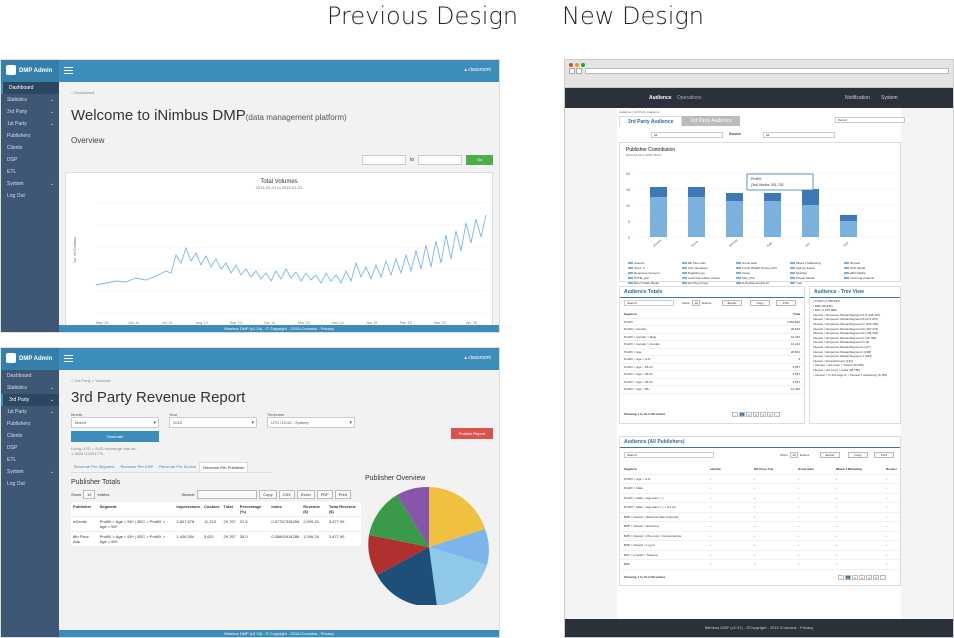 This screenshot has height=638, width=954. Describe the element at coordinates (767, 71) in the screenshot. I see `address-bar` at that location.